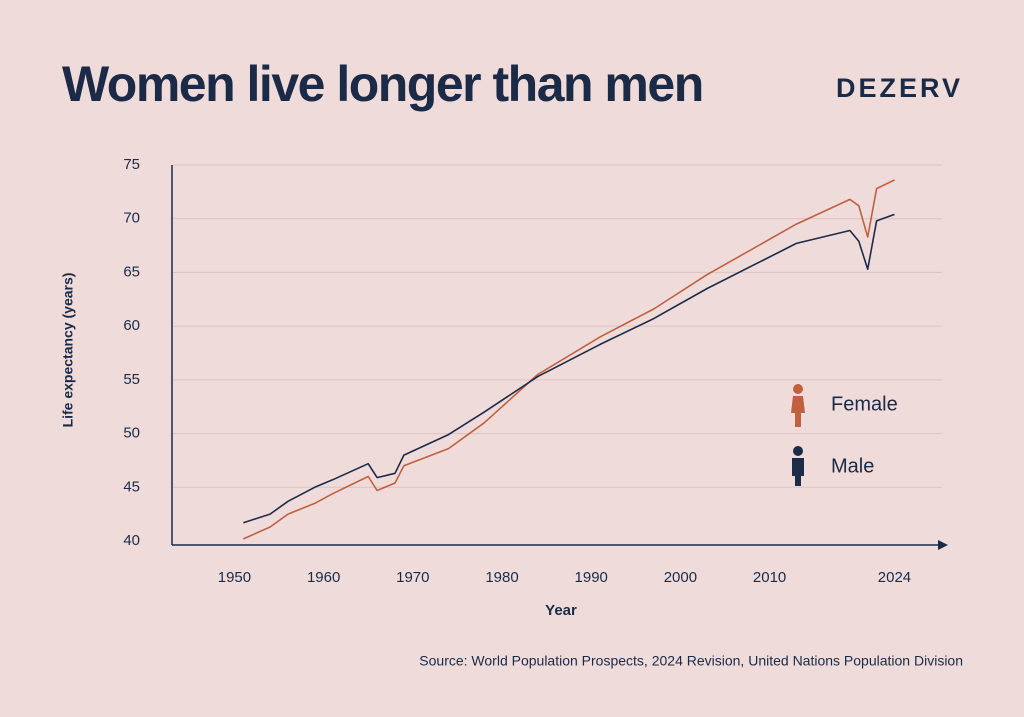  I want to click on x-tick-label: 1990, so click(591, 577).